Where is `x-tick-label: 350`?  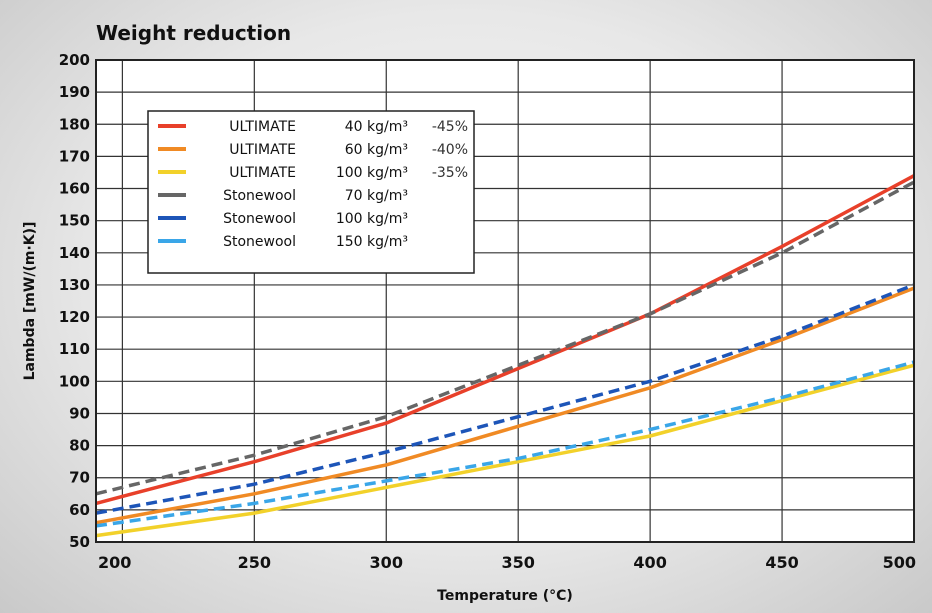
x-tick-label: 350 is located at coordinates (517, 562).